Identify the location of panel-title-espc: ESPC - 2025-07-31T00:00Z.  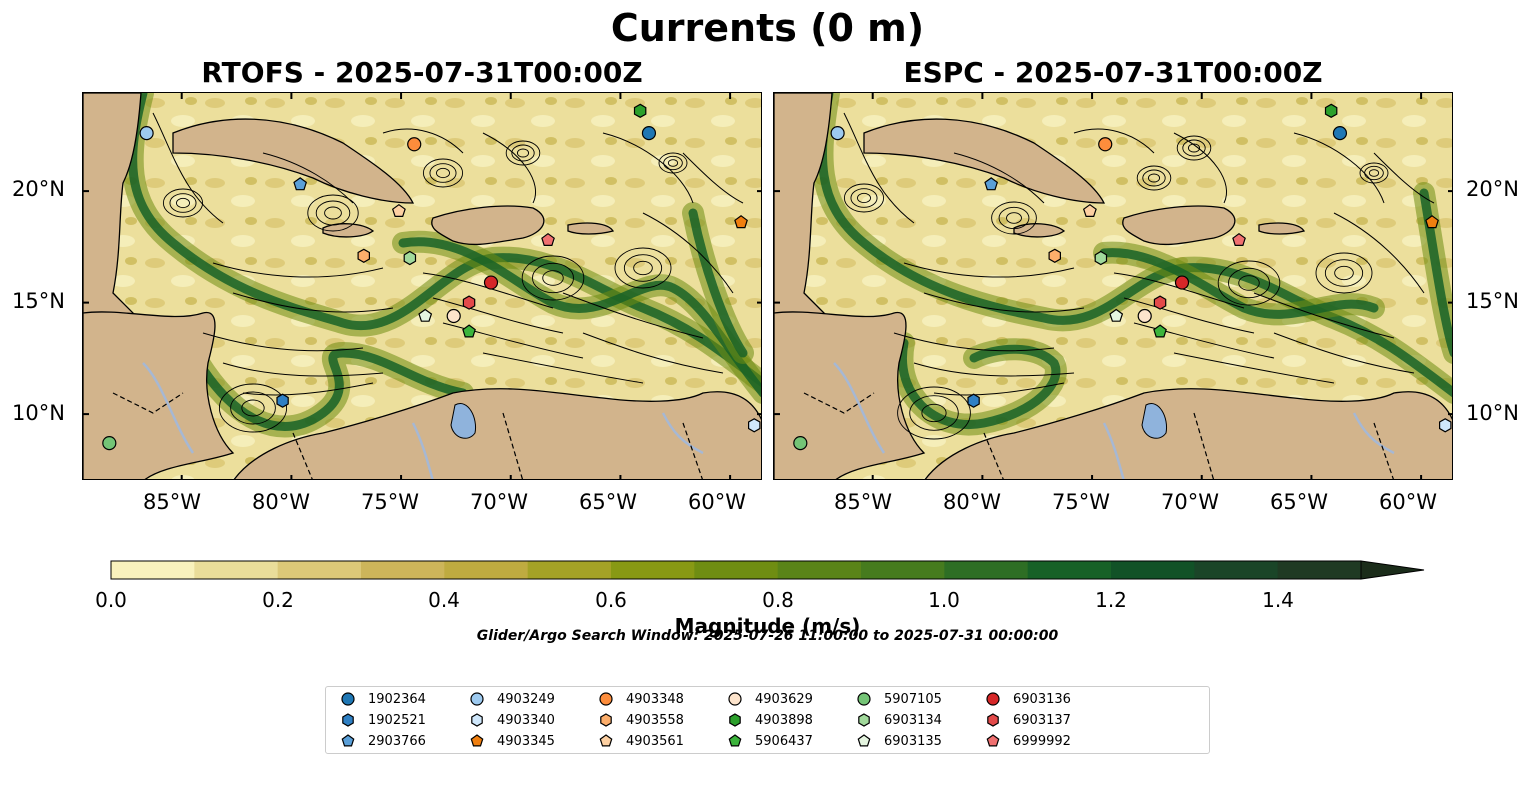
(1113, 72).